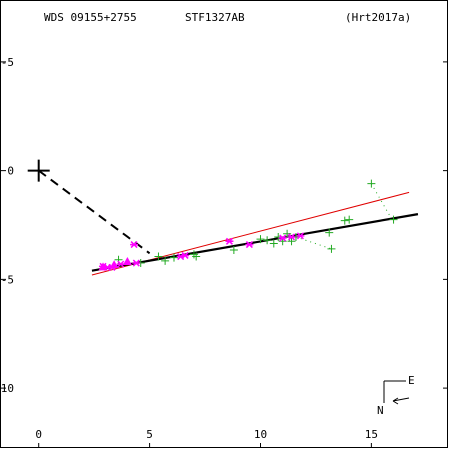 Image resolution: width=450 pixels, height=450 pixels. What do you see at coordinates (94, 212) in the screenshot?
I see `dashed-connector` at bounding box center [94, 212].